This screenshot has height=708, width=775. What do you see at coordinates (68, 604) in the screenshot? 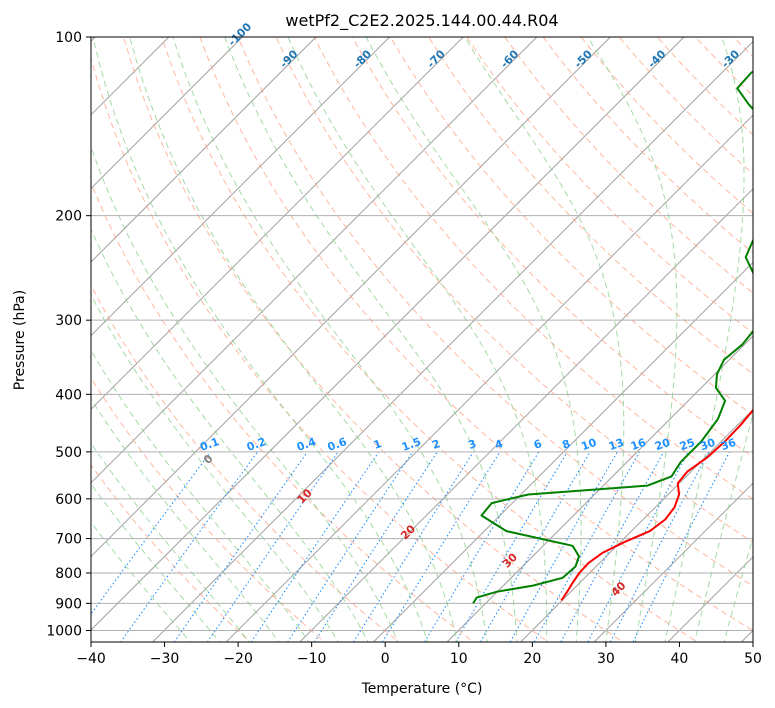
I see `y-tick-label: 900` at bounding box center [68, 604].